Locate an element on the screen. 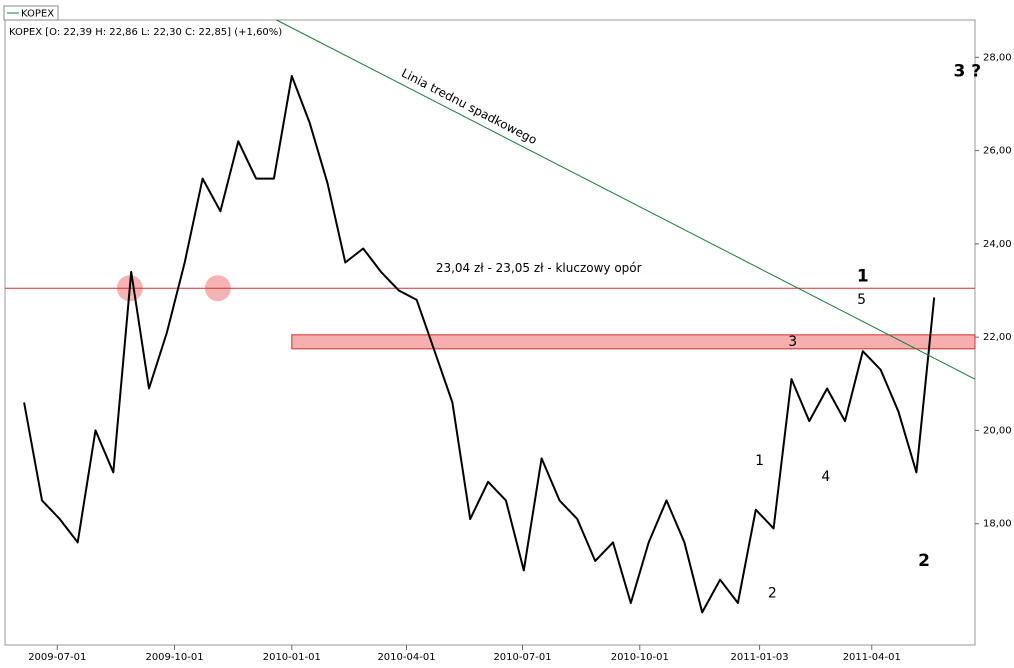  y-tick-label: 18,00 is located at coordinates (997, 524).